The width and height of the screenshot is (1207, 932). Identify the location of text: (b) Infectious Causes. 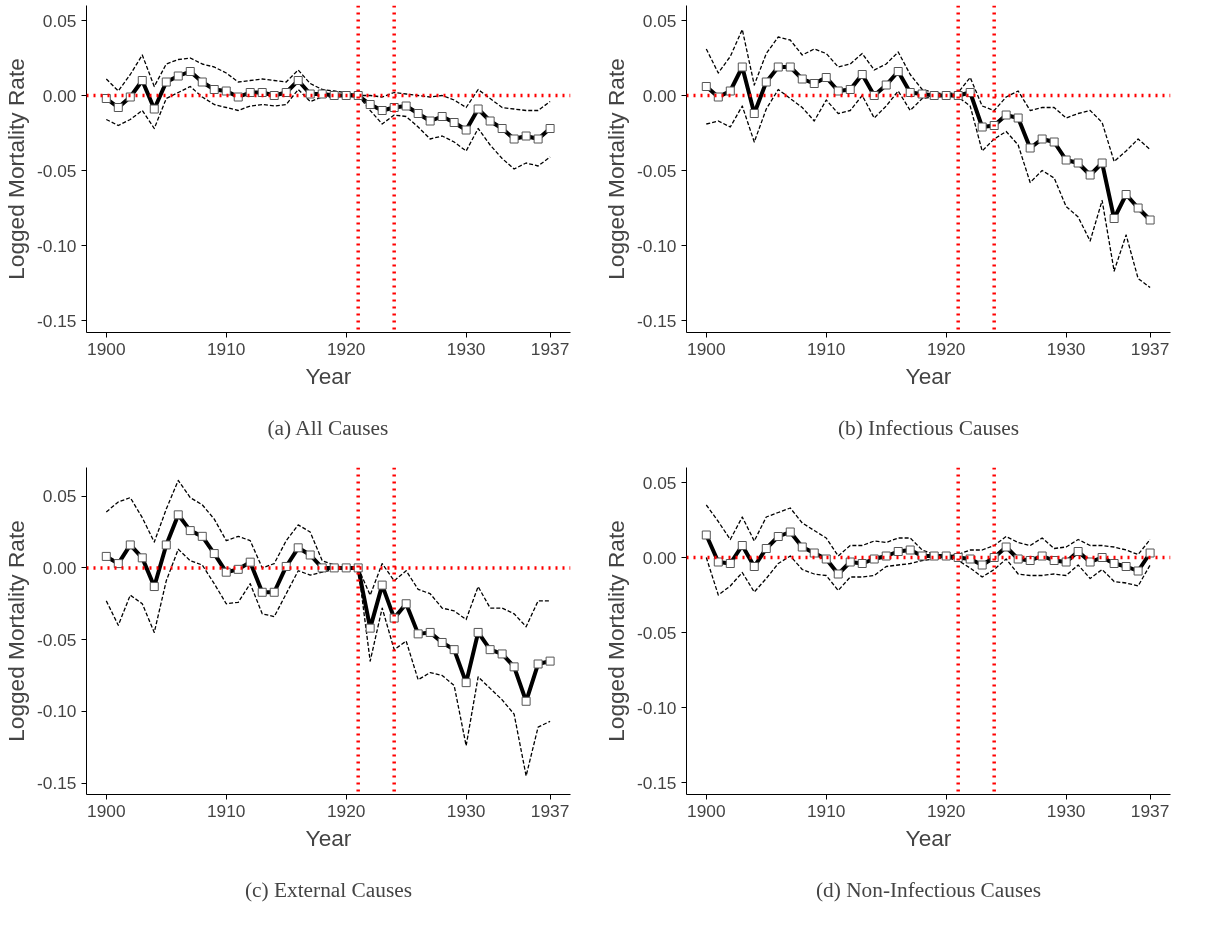
(928, 428).